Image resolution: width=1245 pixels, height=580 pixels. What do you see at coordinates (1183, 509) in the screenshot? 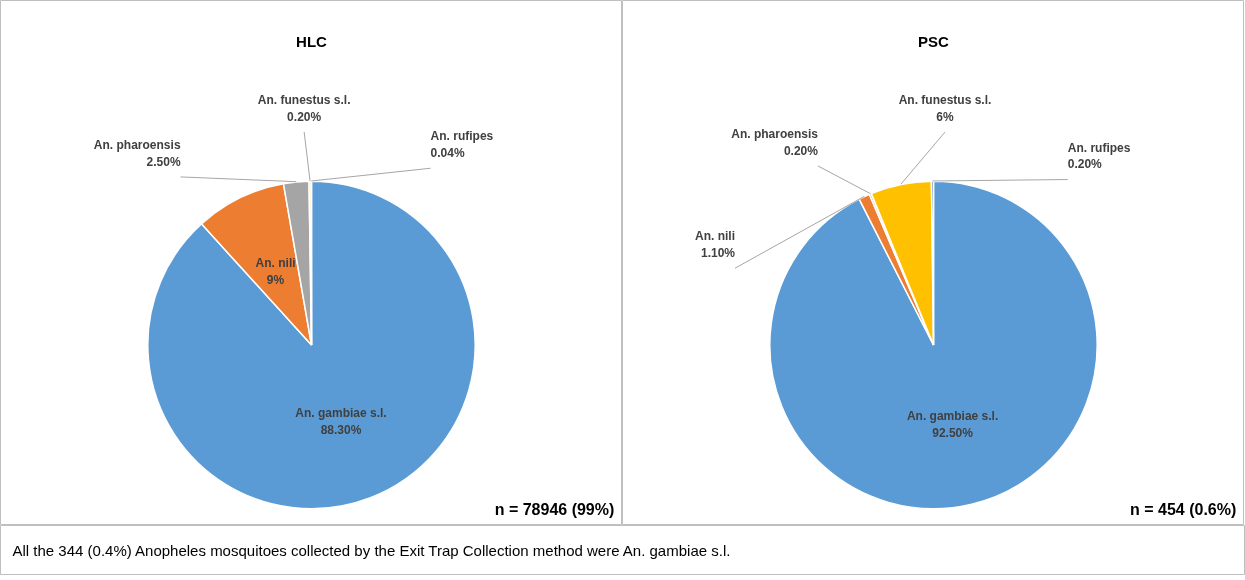
I see `text: n = 454 (0.6%)` at bounding box center [1183, 509].